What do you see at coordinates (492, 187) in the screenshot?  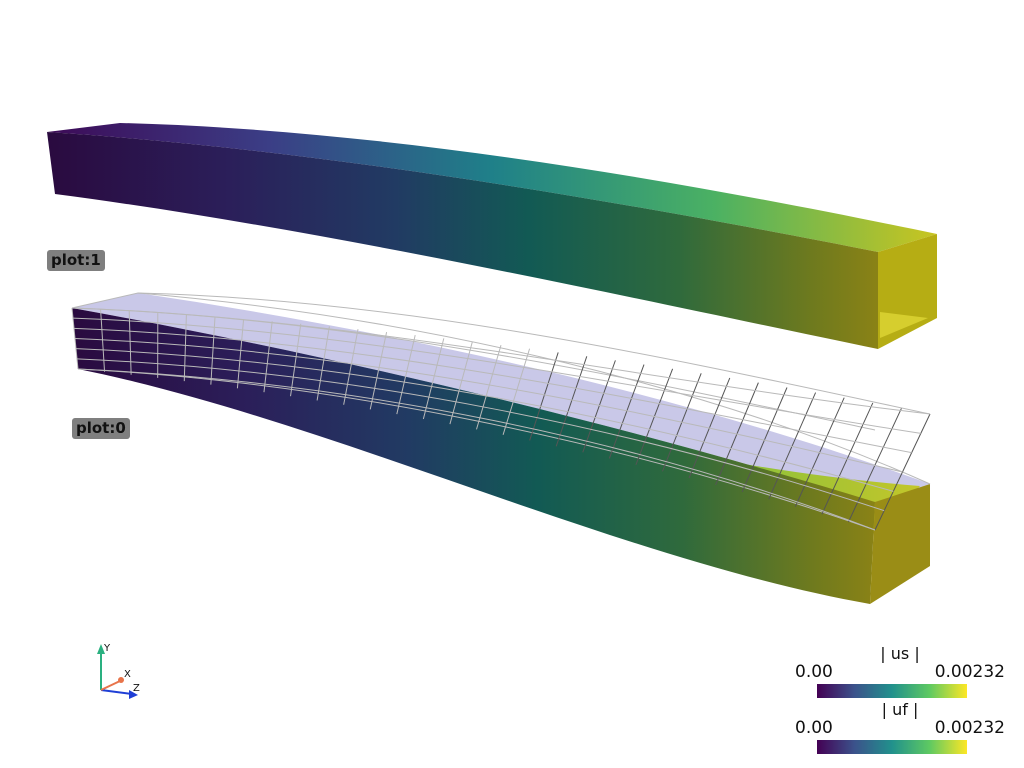 I see `beam-plot1-top-face` at bounding box center [492, 187].